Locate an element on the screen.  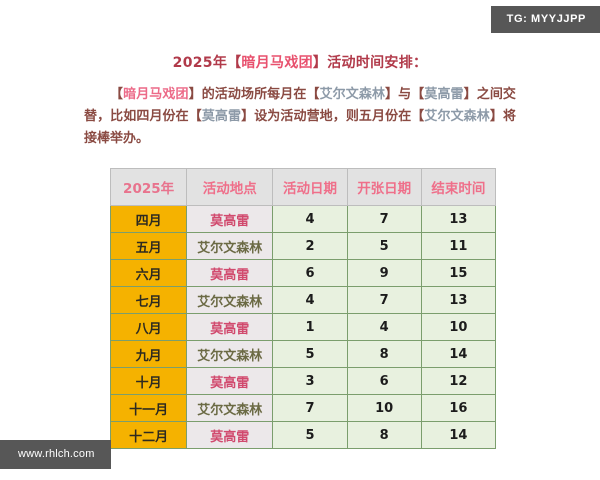
table-row: 七月 艾尔文森林 4 7 13 is located at coordinates (303, 300).